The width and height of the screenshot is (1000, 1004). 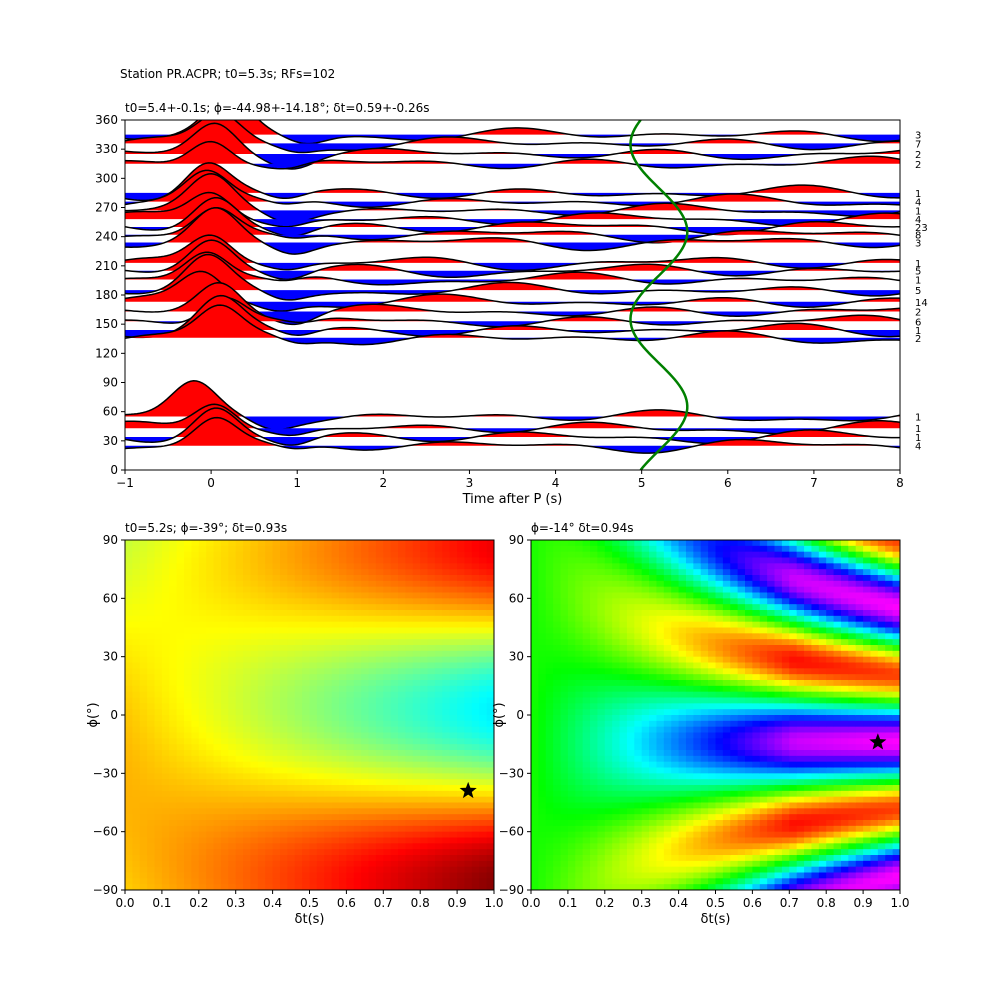 I want to click on trace-negative-fill, so click(x=512, y=249).